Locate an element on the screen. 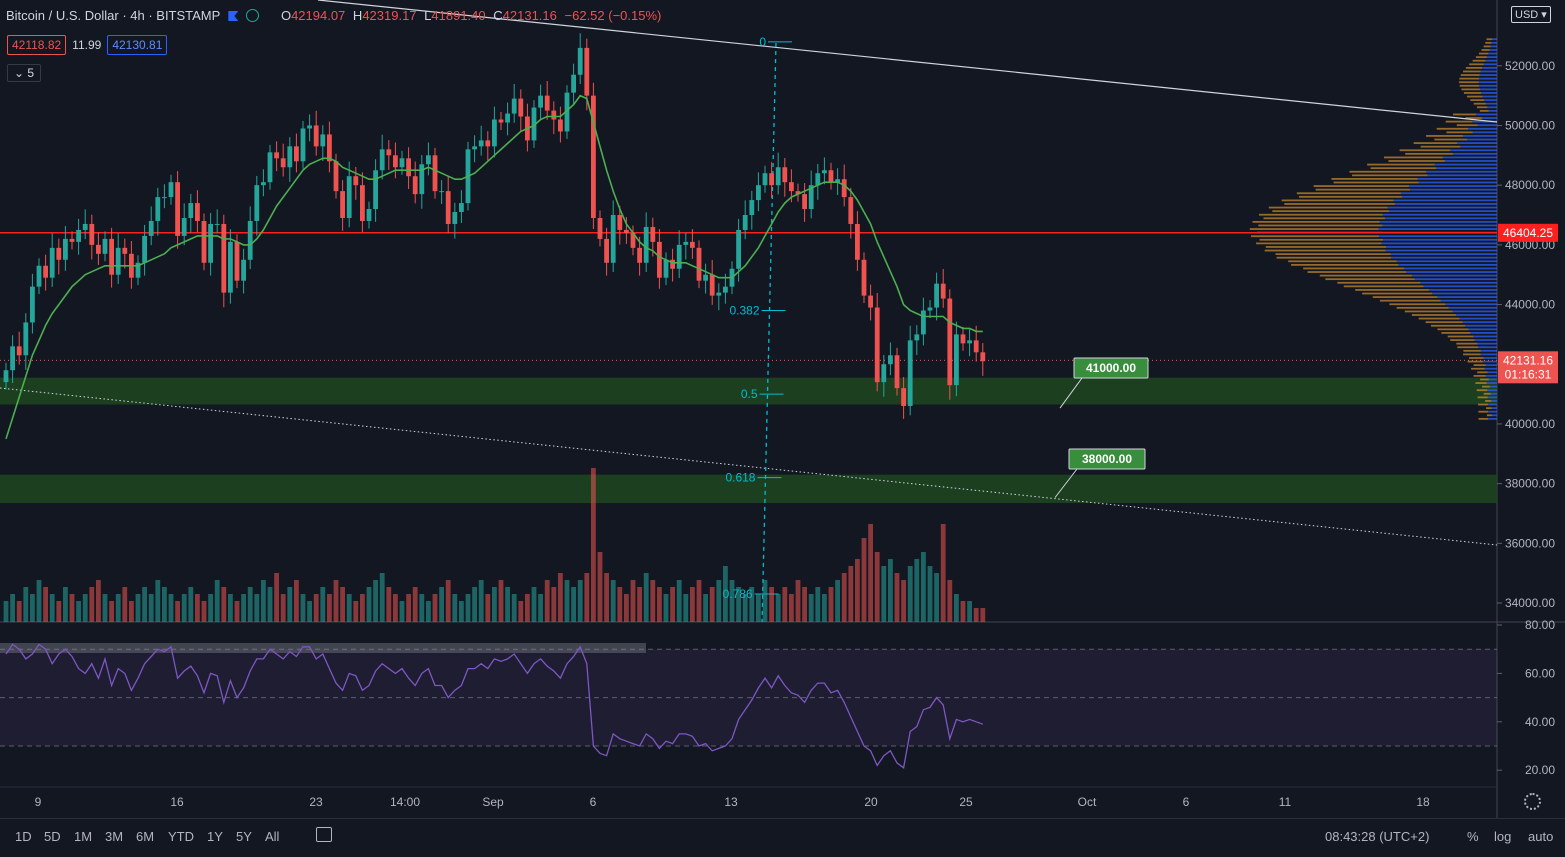  timeframe-all: All is located at coordinates (272, 836).